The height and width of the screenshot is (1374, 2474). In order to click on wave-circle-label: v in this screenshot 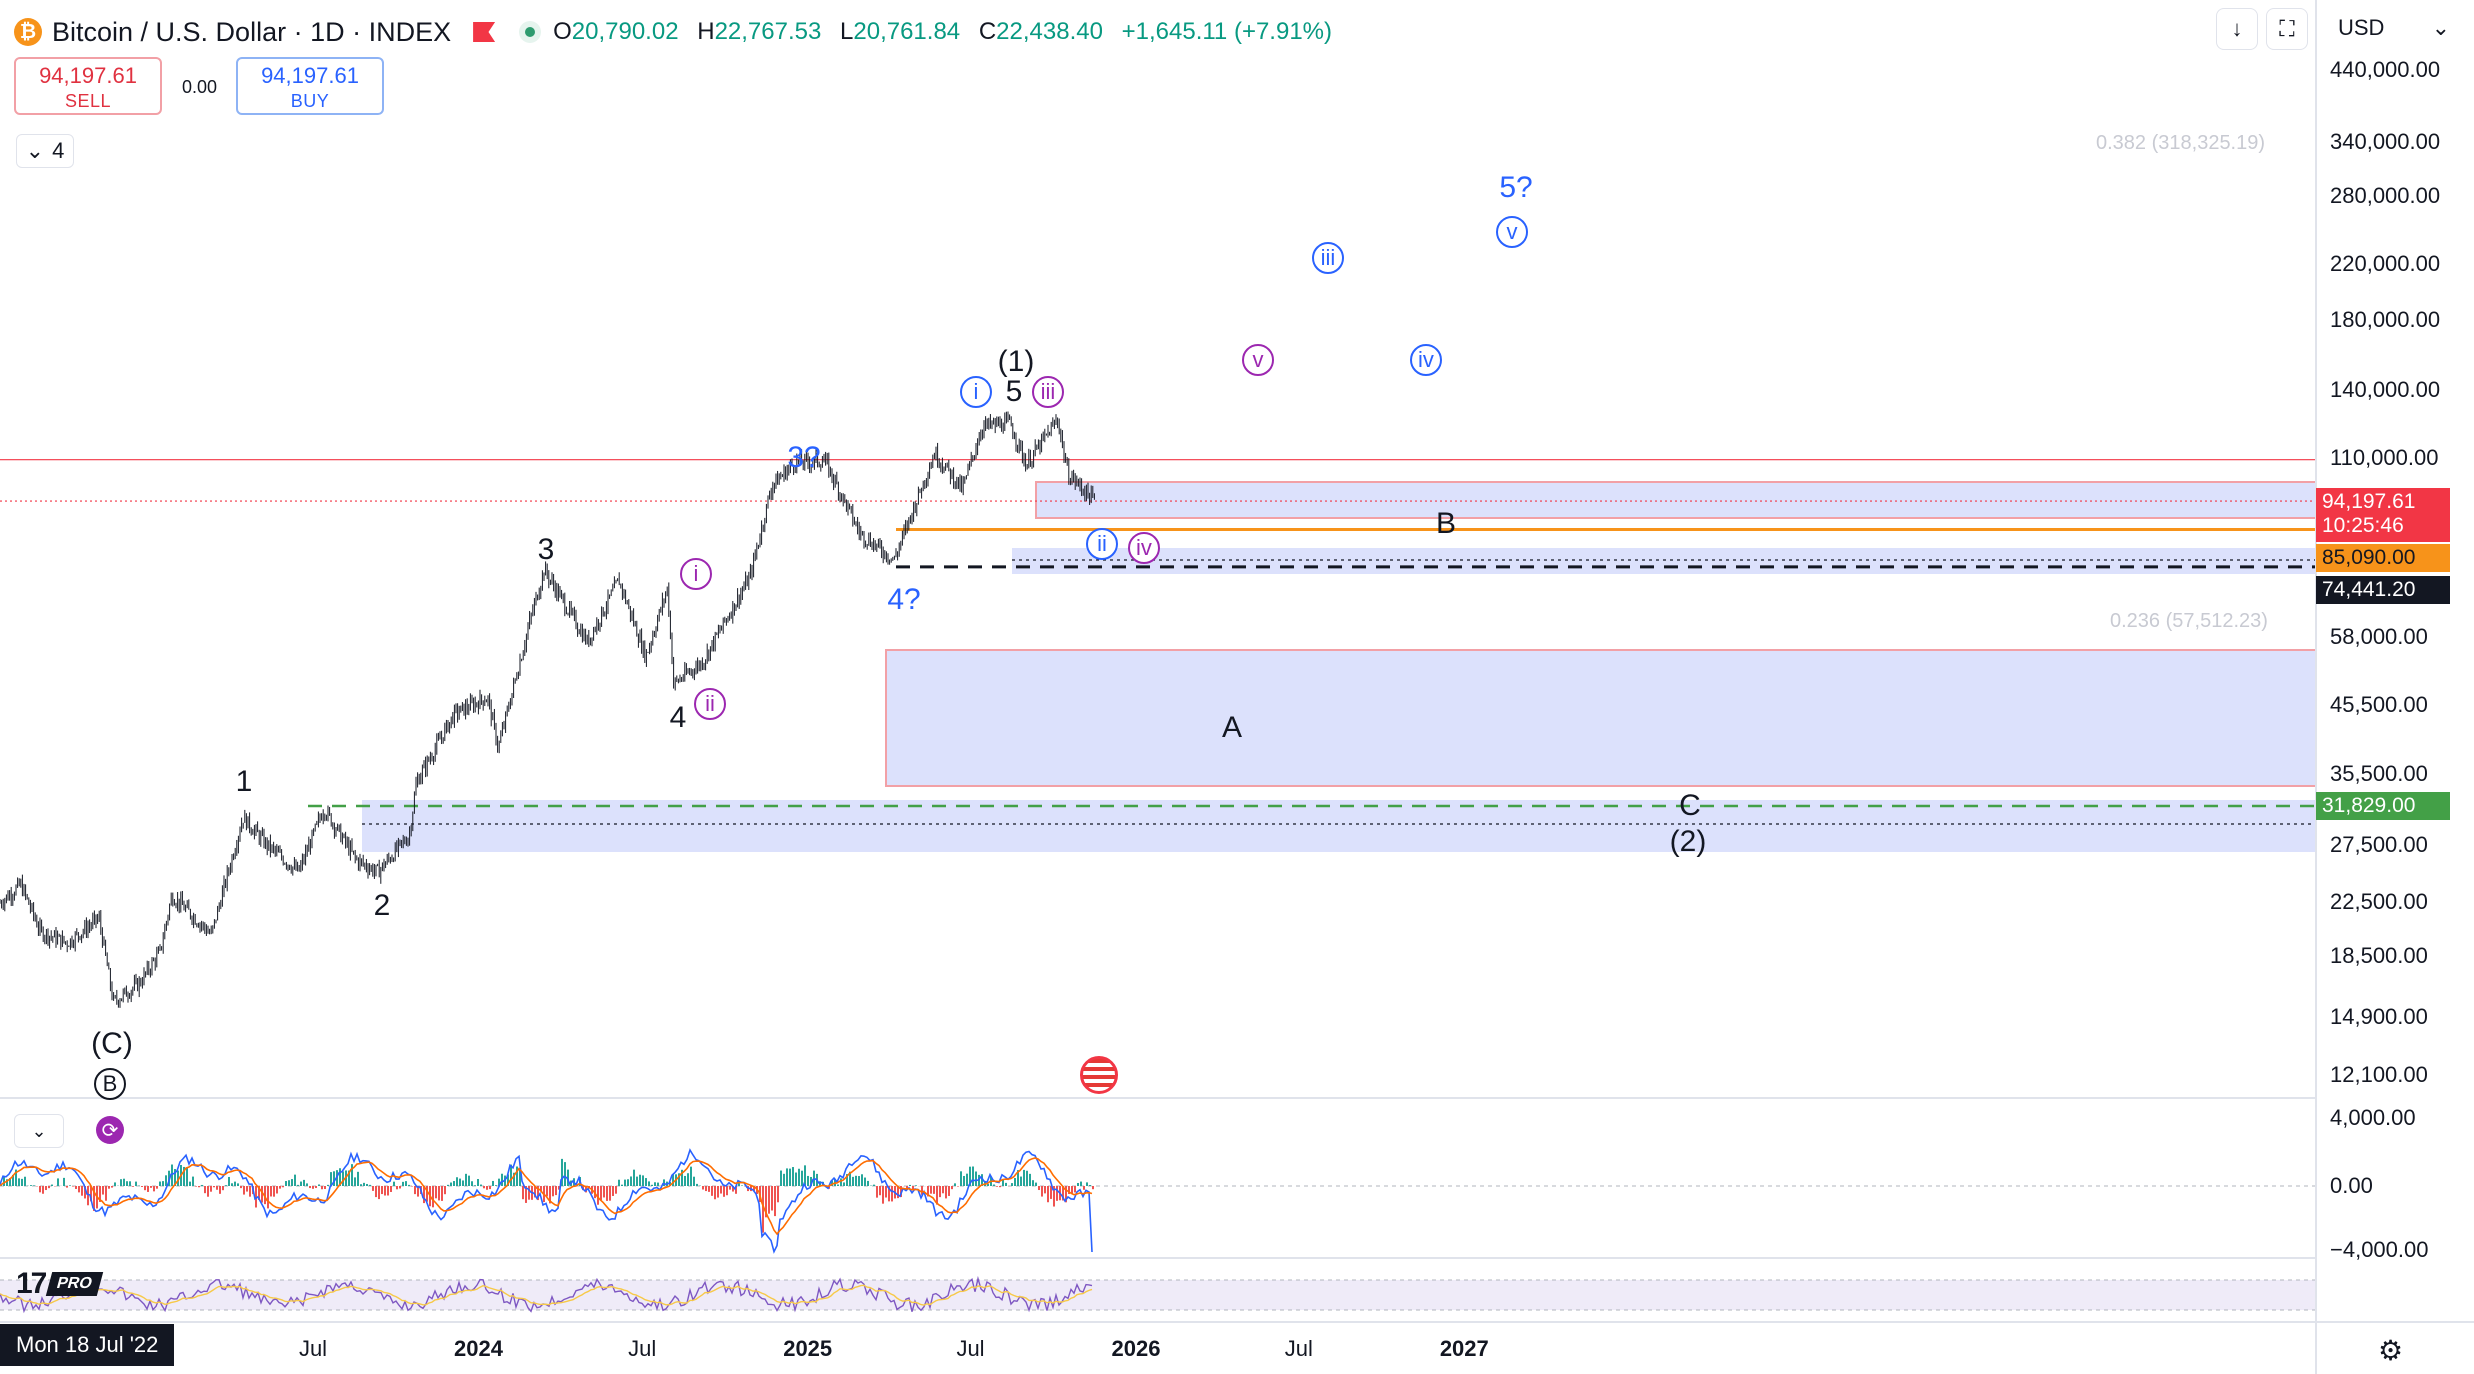, I will do `click(1512, 232)`.